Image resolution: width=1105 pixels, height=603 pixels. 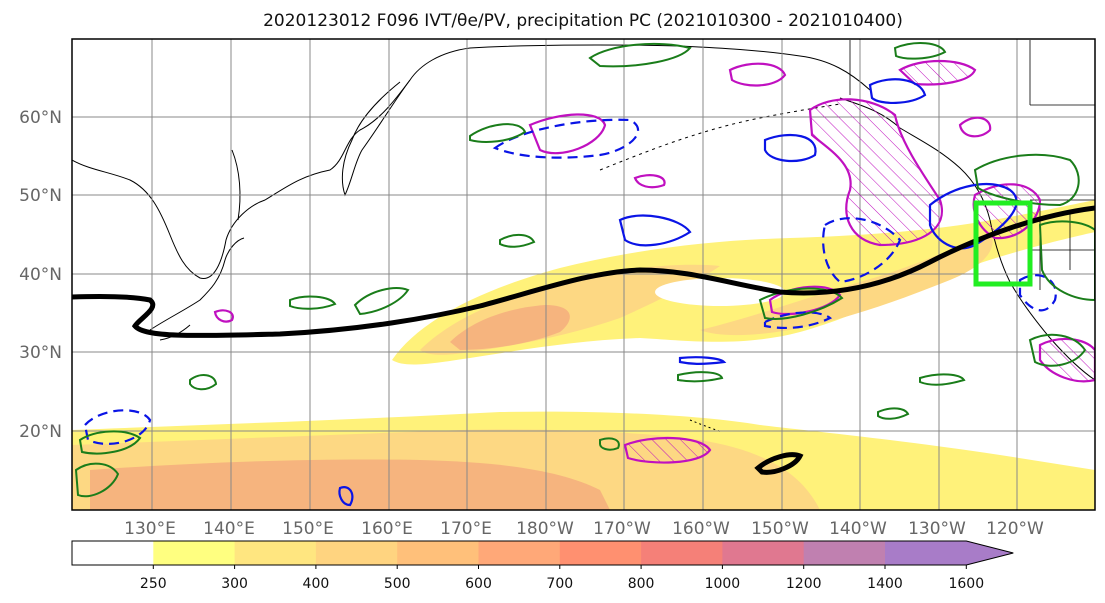 What do you see at coordinates (990, 553) in the screenshot?
I see `colorbar-extend-arrow` at bounding box center [990, 553].